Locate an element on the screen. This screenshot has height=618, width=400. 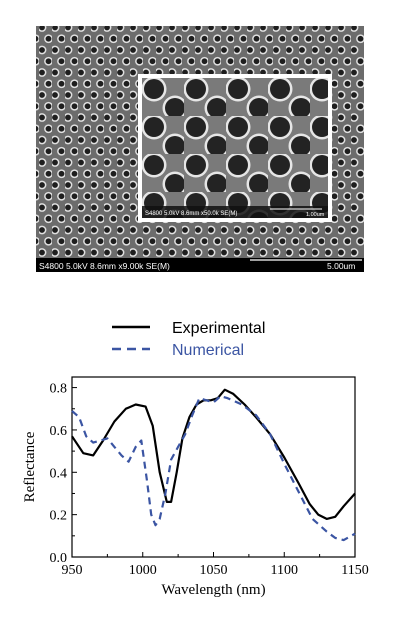
y-tick-label: 0.2 is located at coordinates (59, 516).